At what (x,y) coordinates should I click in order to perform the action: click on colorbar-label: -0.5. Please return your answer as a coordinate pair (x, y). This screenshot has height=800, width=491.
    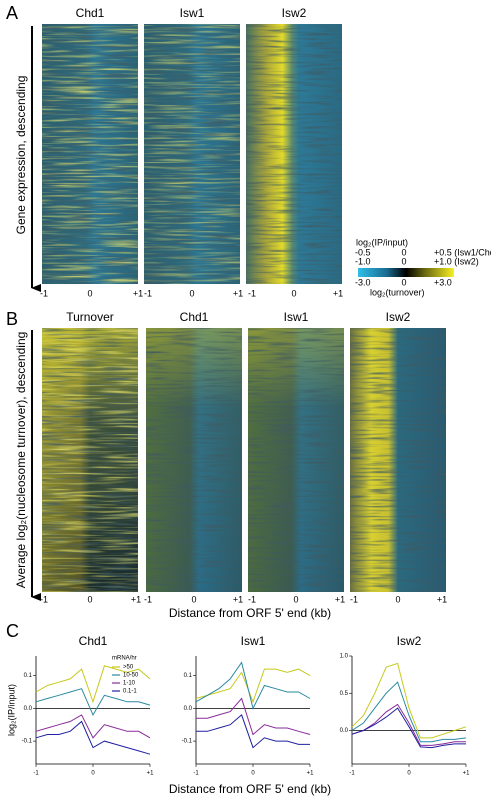
    Looking at the image, I should click on (363, 252).